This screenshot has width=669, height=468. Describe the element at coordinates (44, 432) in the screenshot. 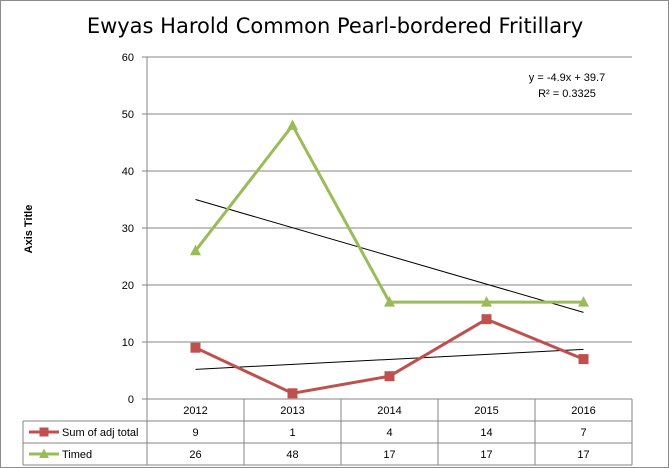

I see `legend-marker-sum-of-adj-total` at that location.